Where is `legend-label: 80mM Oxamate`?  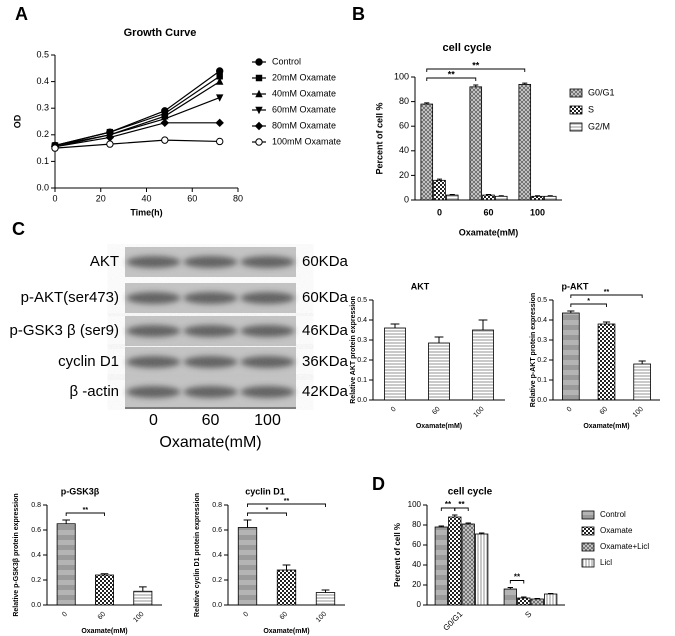
legend-label: 80mM Oxamate is located at coordinates (304, 125).